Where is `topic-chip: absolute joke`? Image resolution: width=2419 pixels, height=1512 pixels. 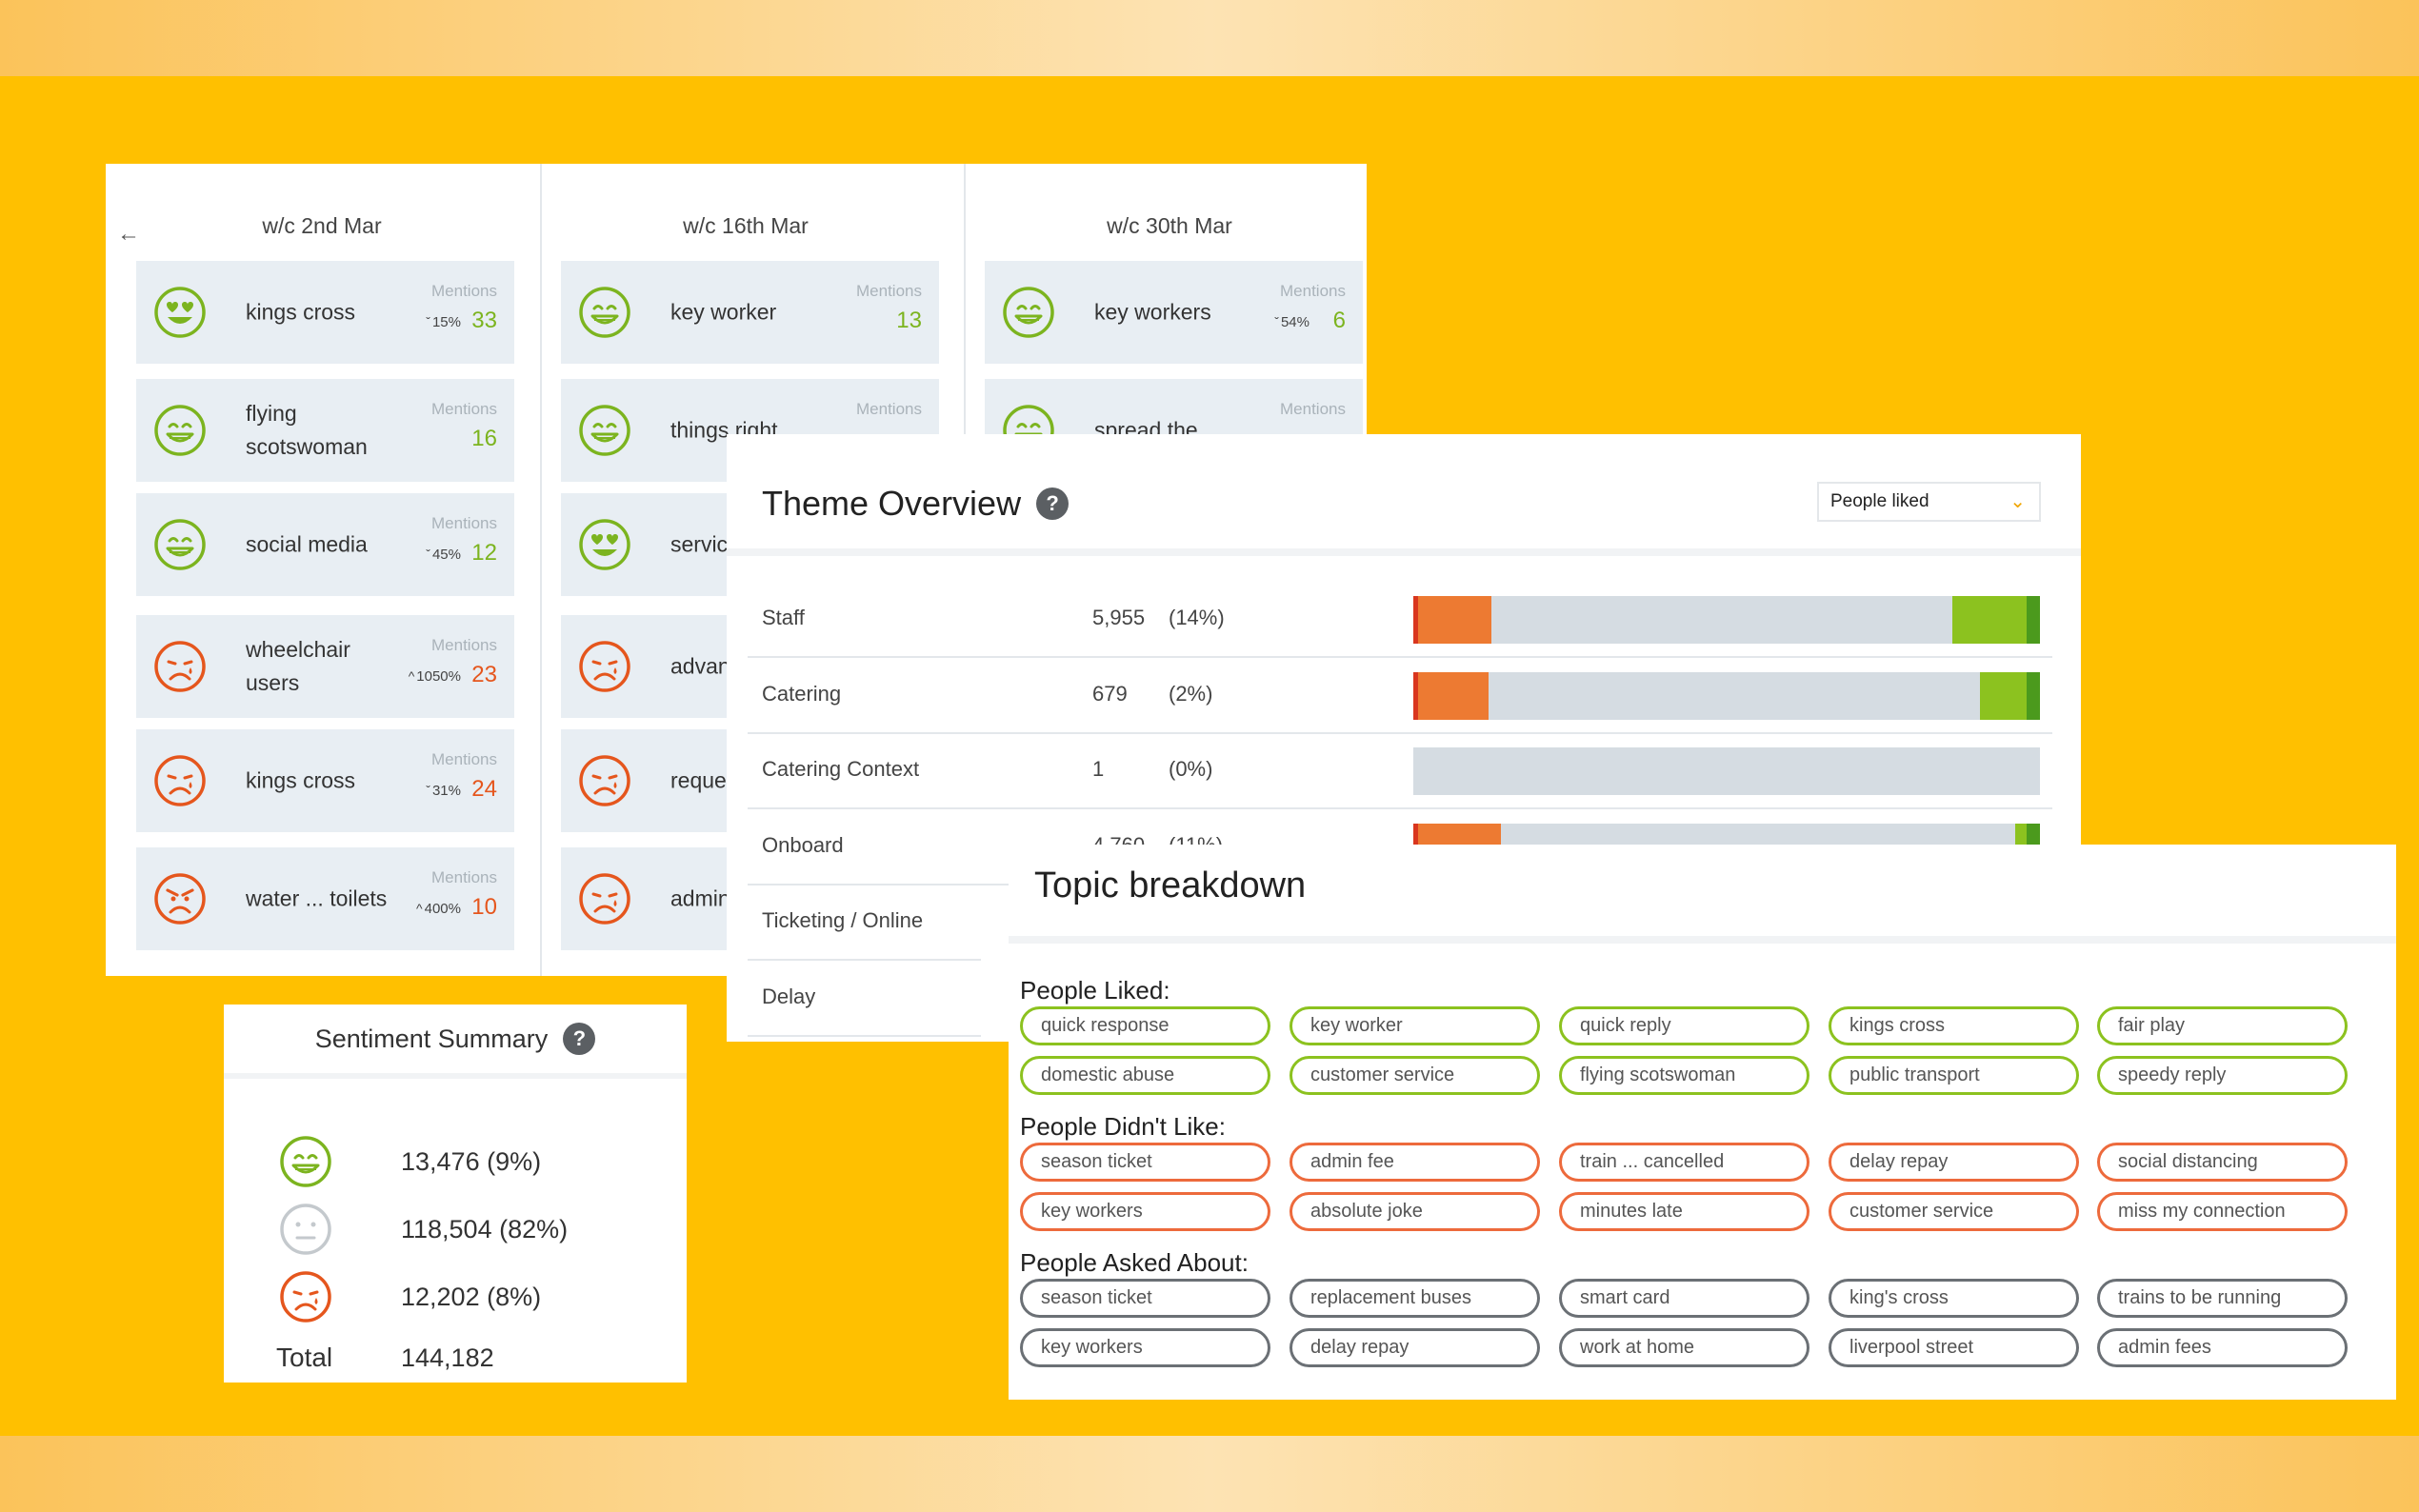 topic-chip: absolute joke is located at coordinates (1414, 1211).